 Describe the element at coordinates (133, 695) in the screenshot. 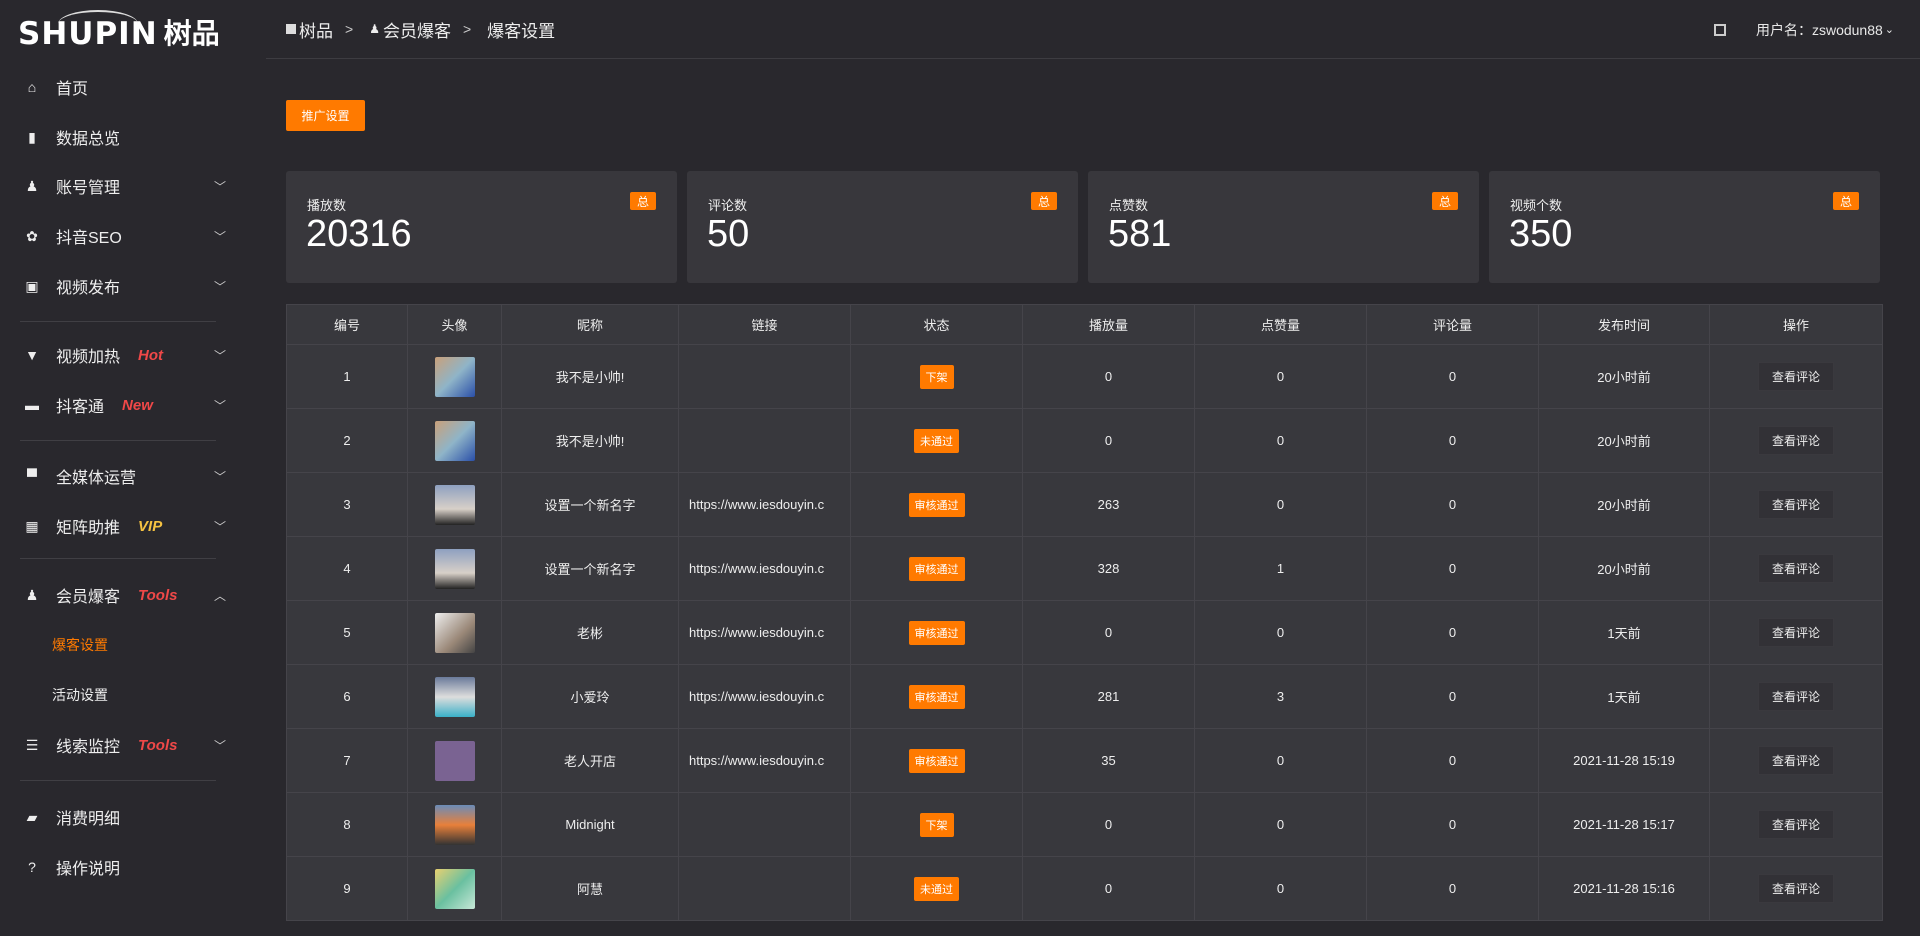

I see `sidebar-item: 活动设置` at that location.